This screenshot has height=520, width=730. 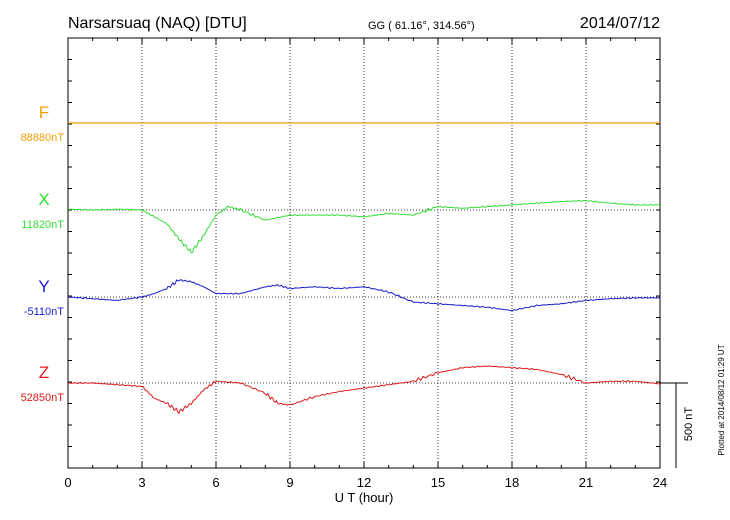 I want to click on x-tick-label: 0, so click(x=67, y=482).